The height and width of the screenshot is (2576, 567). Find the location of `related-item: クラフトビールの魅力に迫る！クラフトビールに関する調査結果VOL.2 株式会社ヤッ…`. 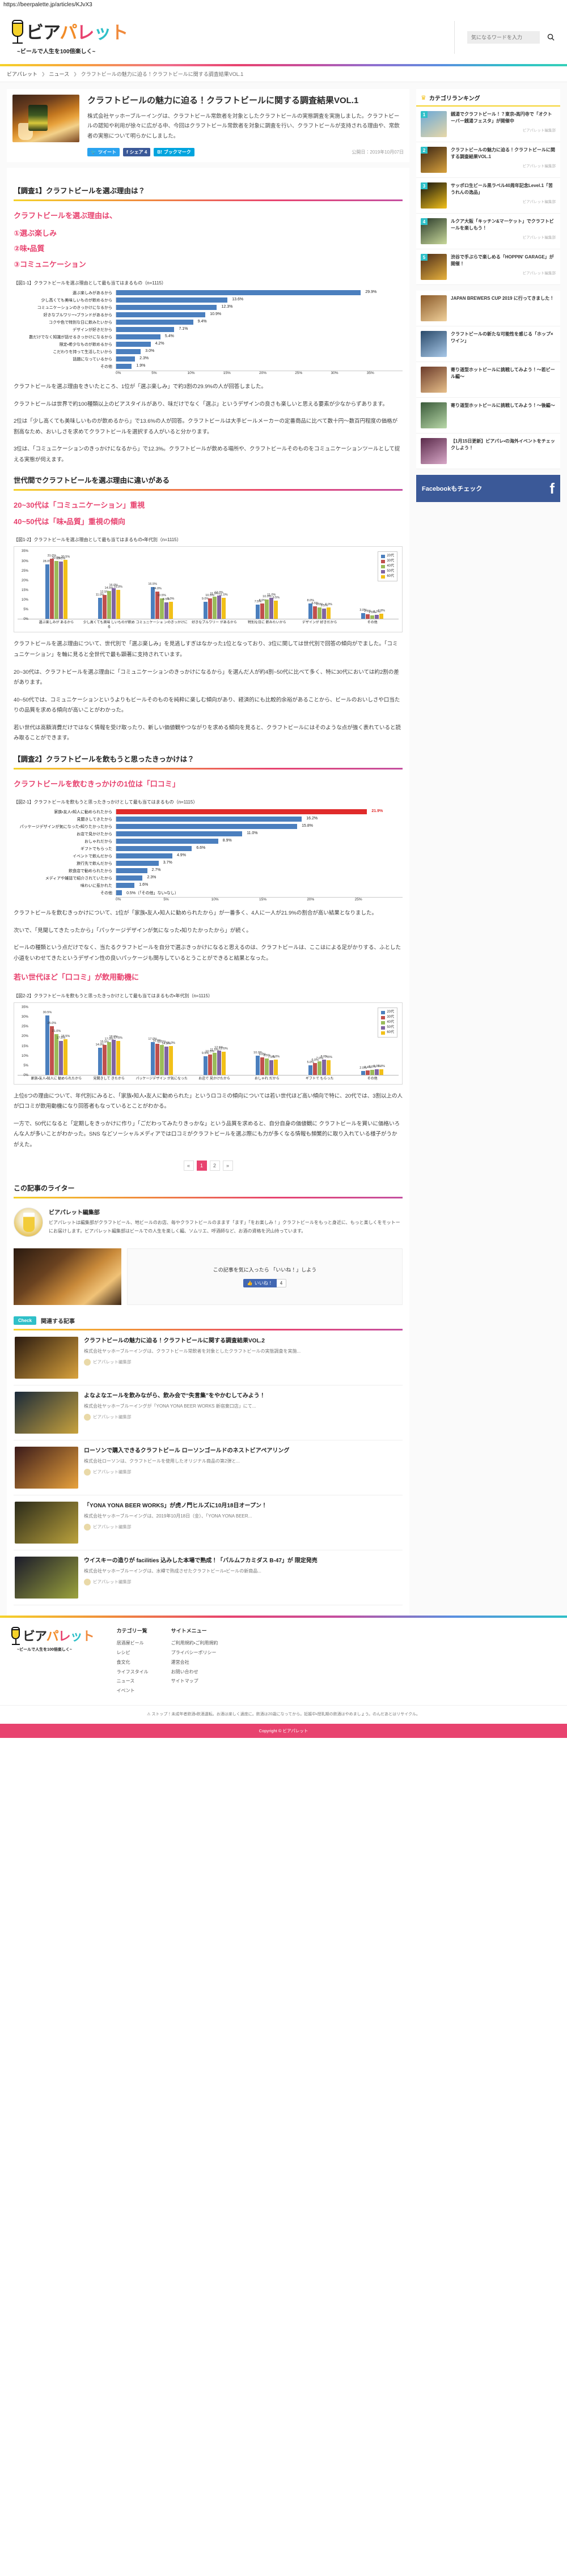

related-item: クラフトビールの魅力に迫る！クラフトビールに関する調査結果VOL.2 株式会社ヤッ… is located at coordinates (208, 1358).